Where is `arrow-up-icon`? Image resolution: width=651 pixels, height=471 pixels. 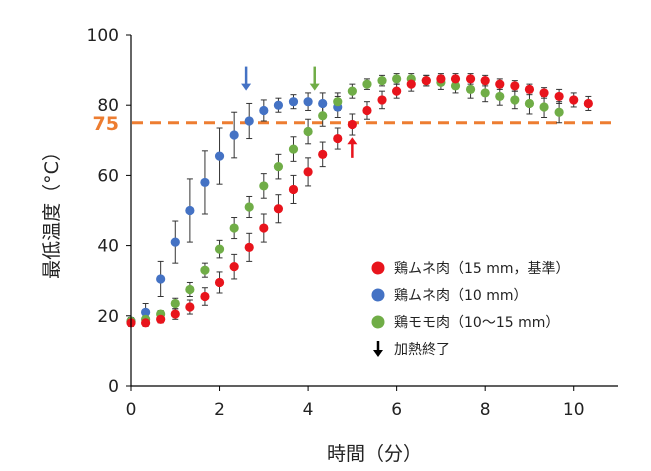
arrow-up-icon is located at coordinates (352, 147).